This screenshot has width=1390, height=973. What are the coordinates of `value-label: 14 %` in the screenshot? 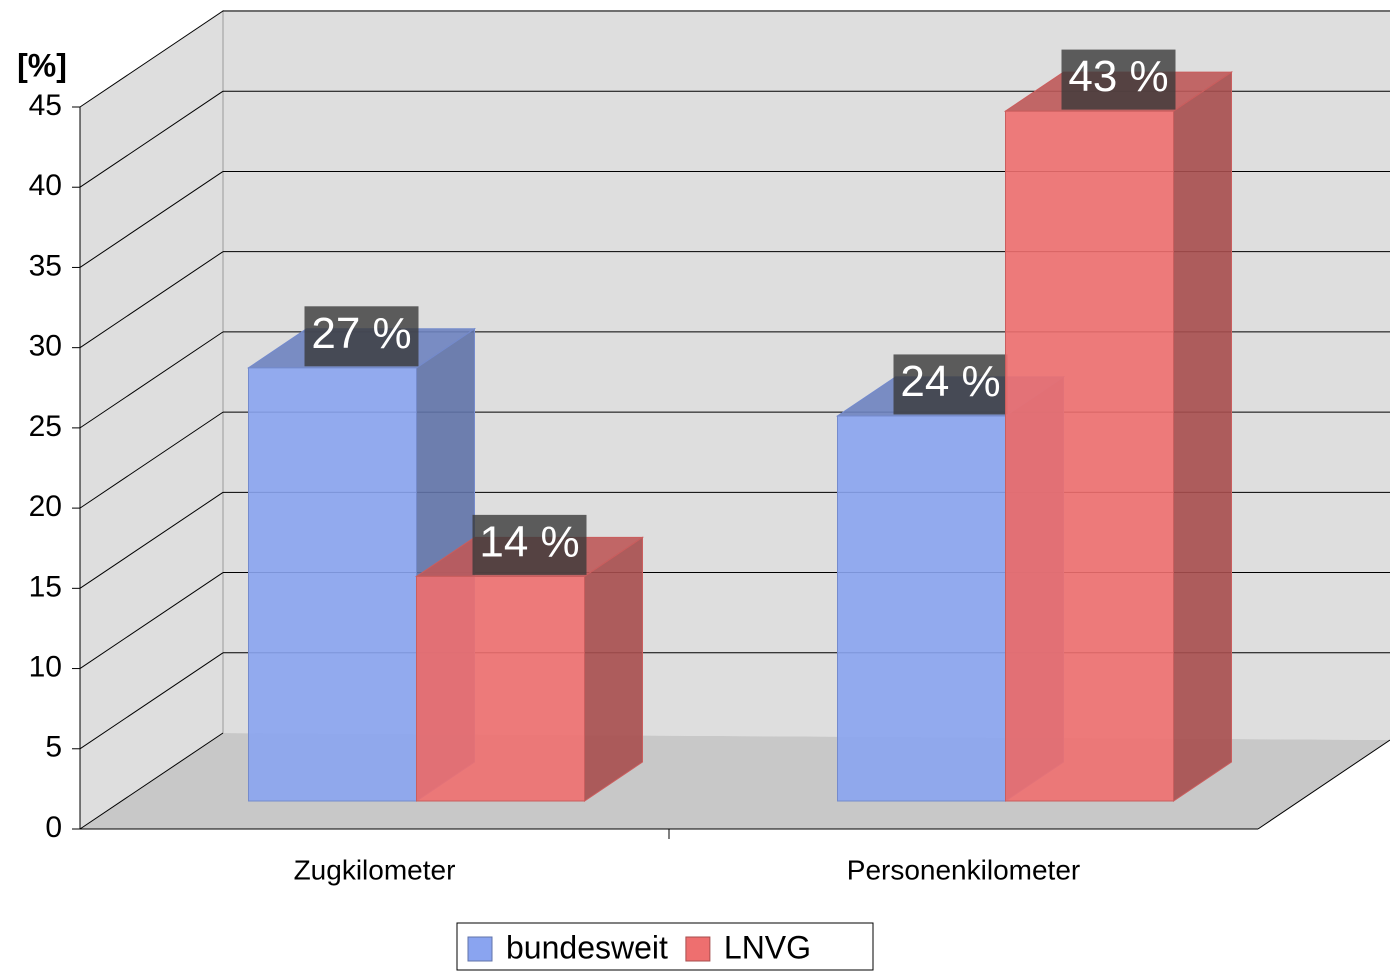 It's located at (529, 542).